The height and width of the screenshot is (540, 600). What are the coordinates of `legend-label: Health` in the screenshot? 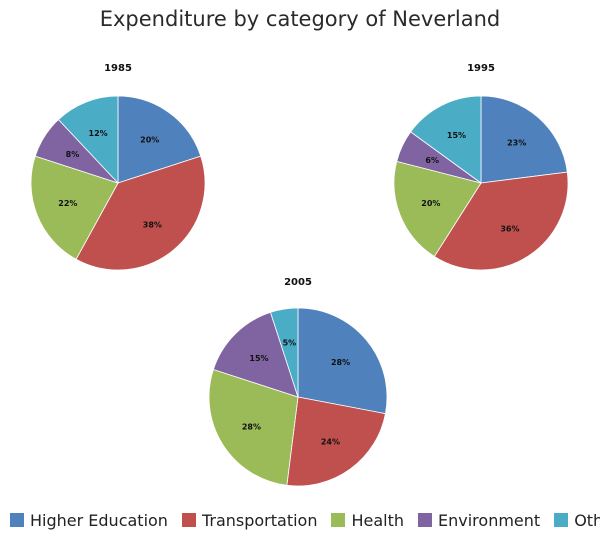 It's located at (378, 520).